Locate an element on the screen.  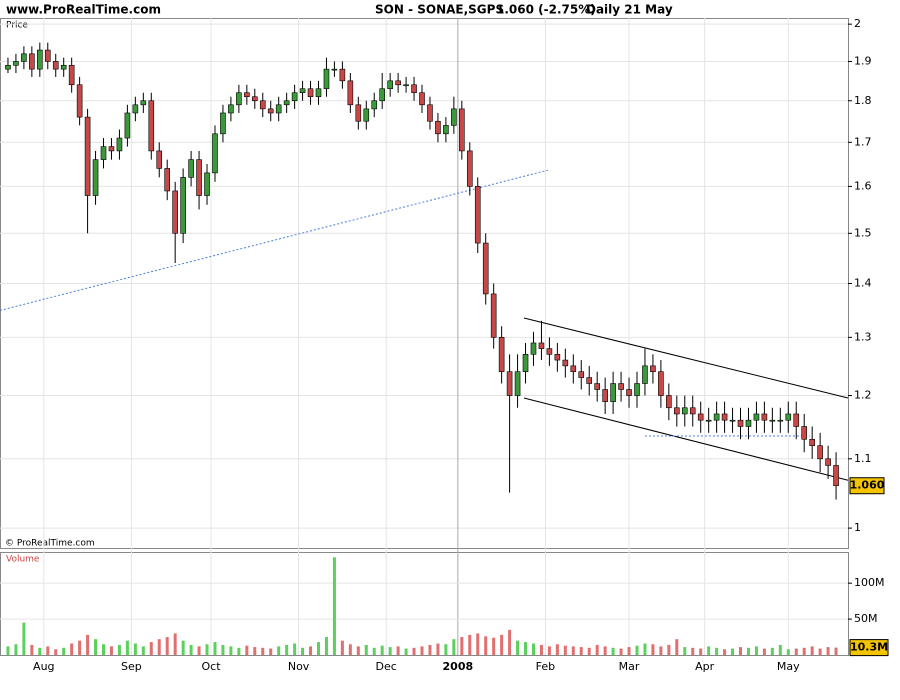
y-tick-label: 1.4 is located at coordinates (863, 282).